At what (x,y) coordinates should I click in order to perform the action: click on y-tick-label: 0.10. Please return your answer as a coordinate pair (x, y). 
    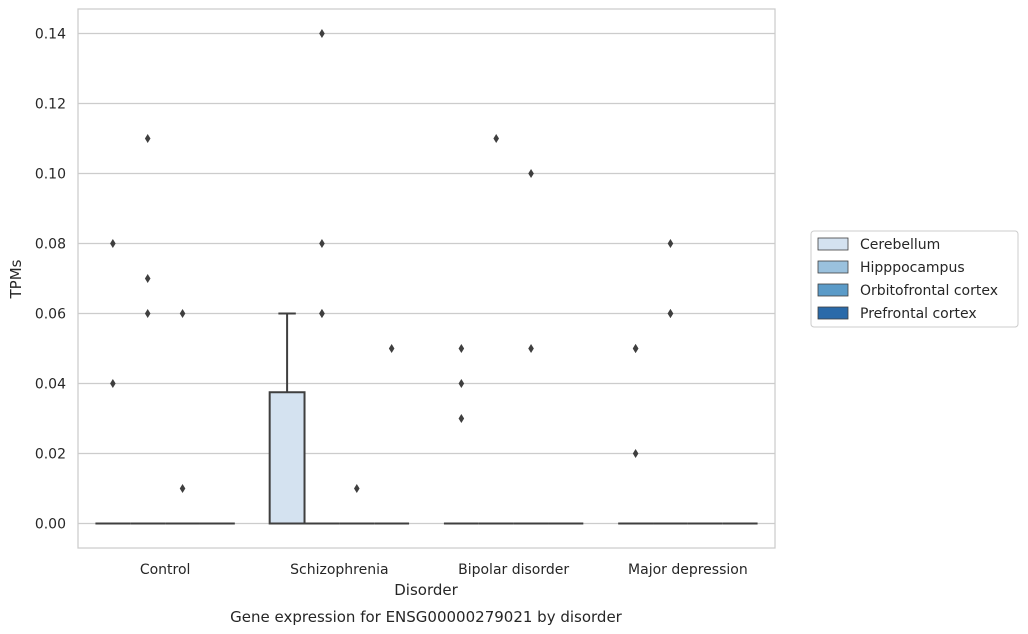
    Looking at the image, I should click on (50, 175).